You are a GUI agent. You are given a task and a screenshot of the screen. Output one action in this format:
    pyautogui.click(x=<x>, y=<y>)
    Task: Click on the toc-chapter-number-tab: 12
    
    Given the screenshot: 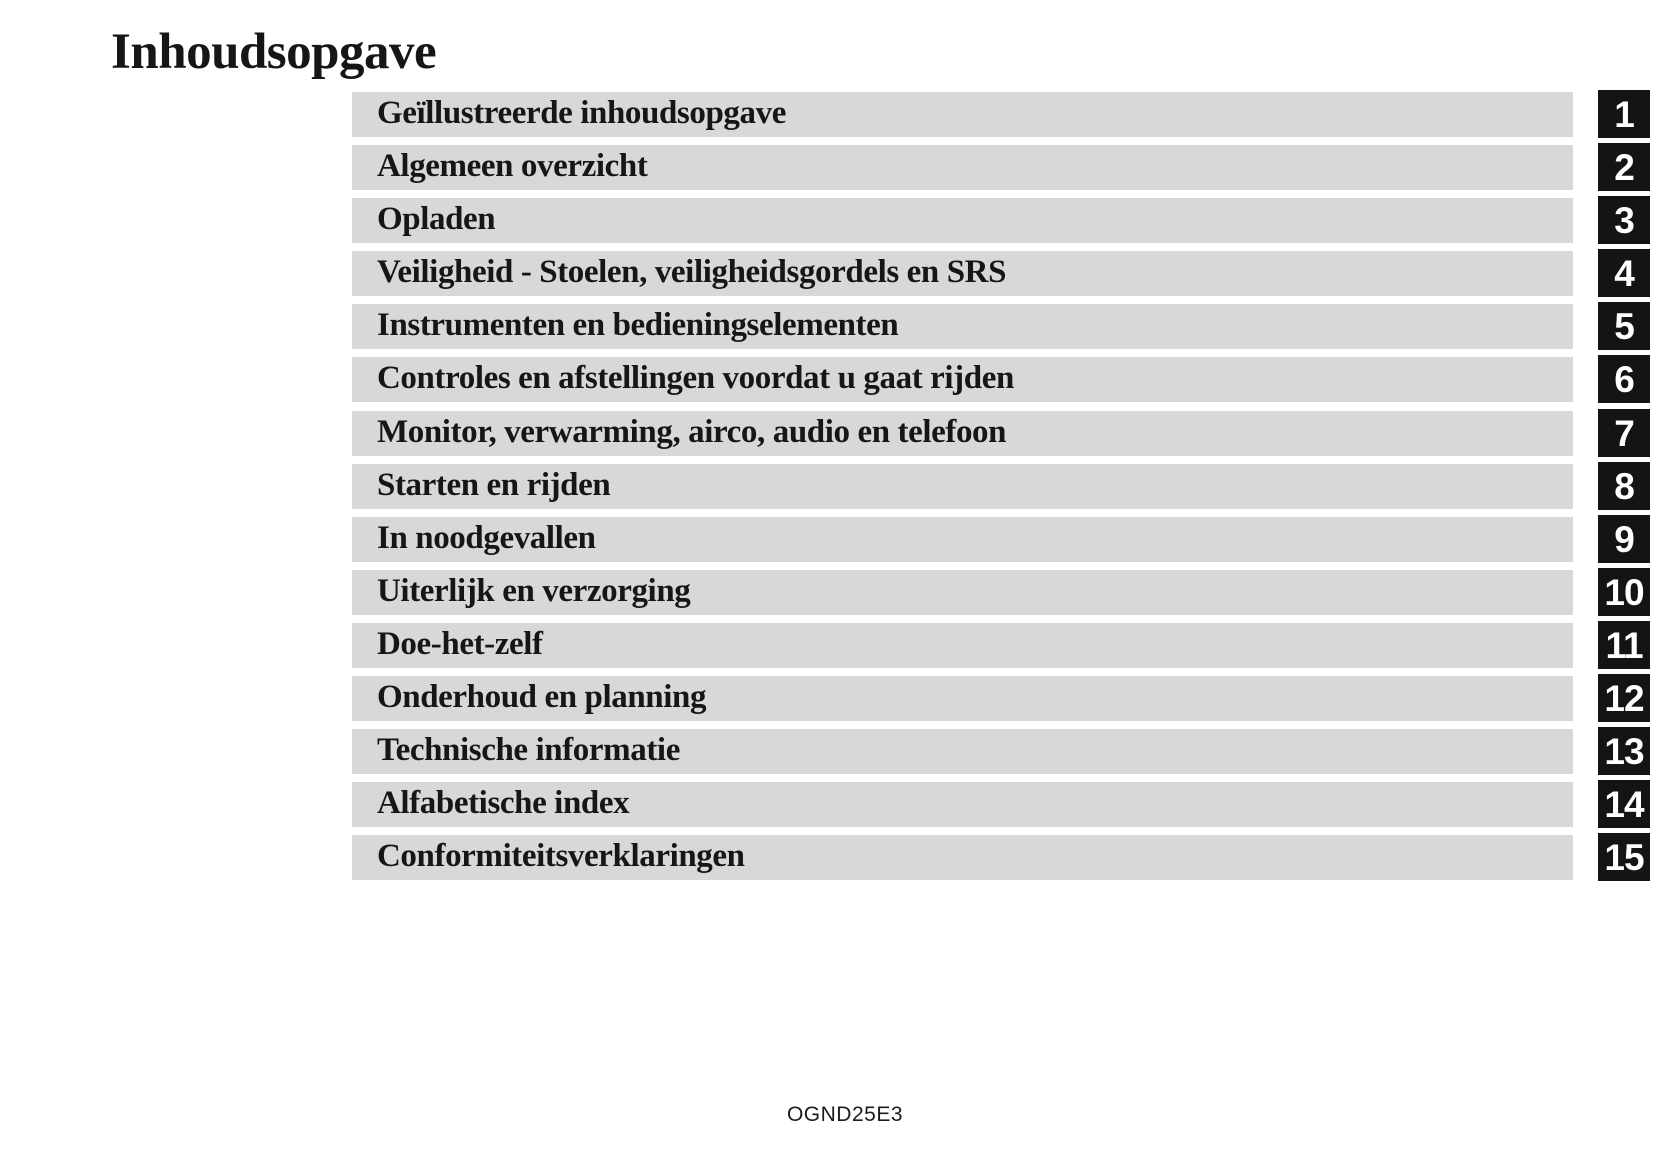 What is the action you would take?
    pyautogui.click(x=1624, y=698)
    